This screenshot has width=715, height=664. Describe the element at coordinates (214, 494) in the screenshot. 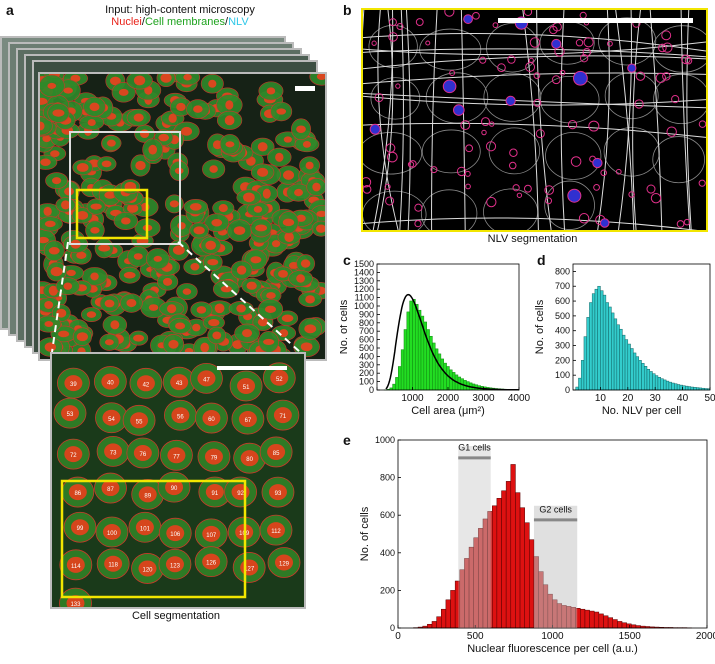

I see `cell-id-91: 91` at that location.